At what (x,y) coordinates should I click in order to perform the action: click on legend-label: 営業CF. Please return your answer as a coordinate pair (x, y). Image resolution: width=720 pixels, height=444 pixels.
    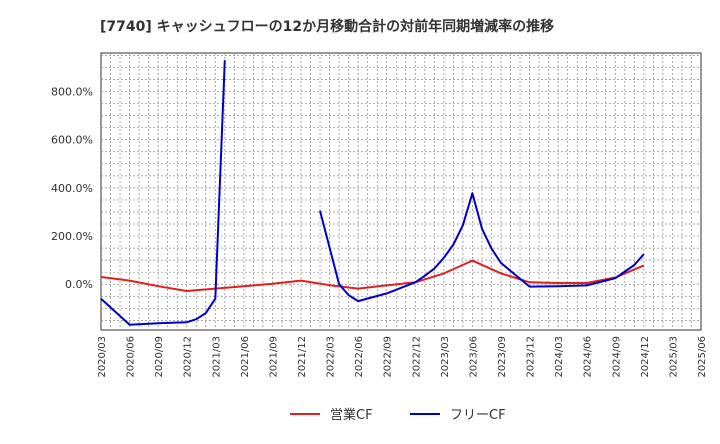
    Looking at the image, I should click on (351, 415).